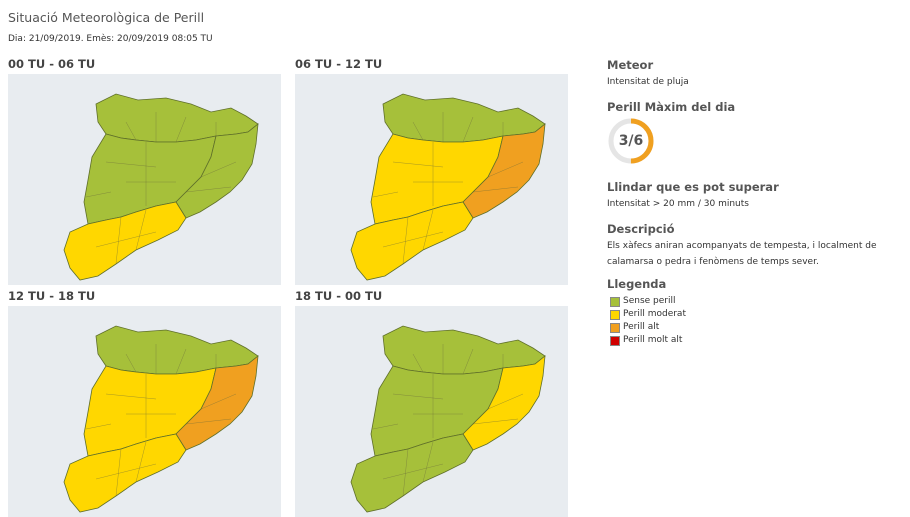  Describe the element at coordinates (339, 64) in the screenshot. I see `panel-label-06-12: 06 TU - 12 TU` at that location.